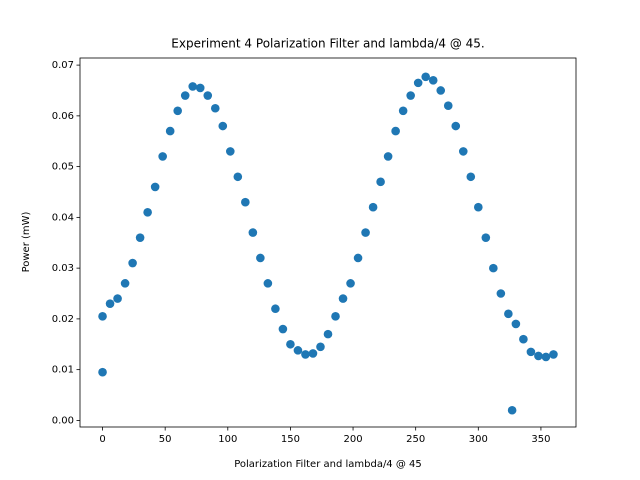 This screenshot has height=480, width=640. I want to click on x-tick-label: 250, so click(415, 439).